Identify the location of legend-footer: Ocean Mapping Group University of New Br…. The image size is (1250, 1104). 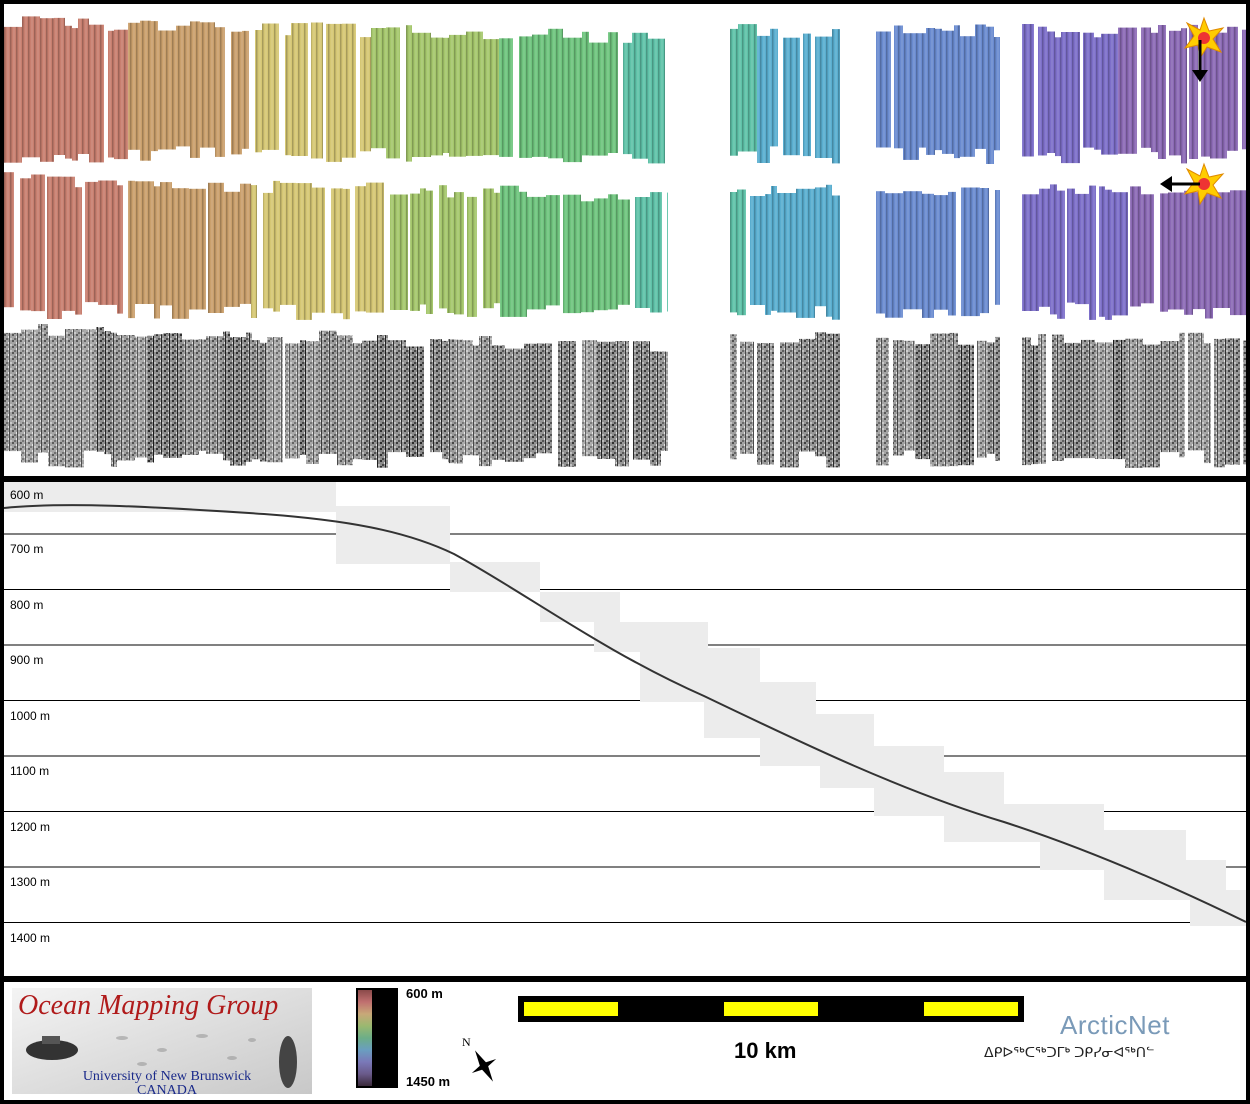
(625, 1041).